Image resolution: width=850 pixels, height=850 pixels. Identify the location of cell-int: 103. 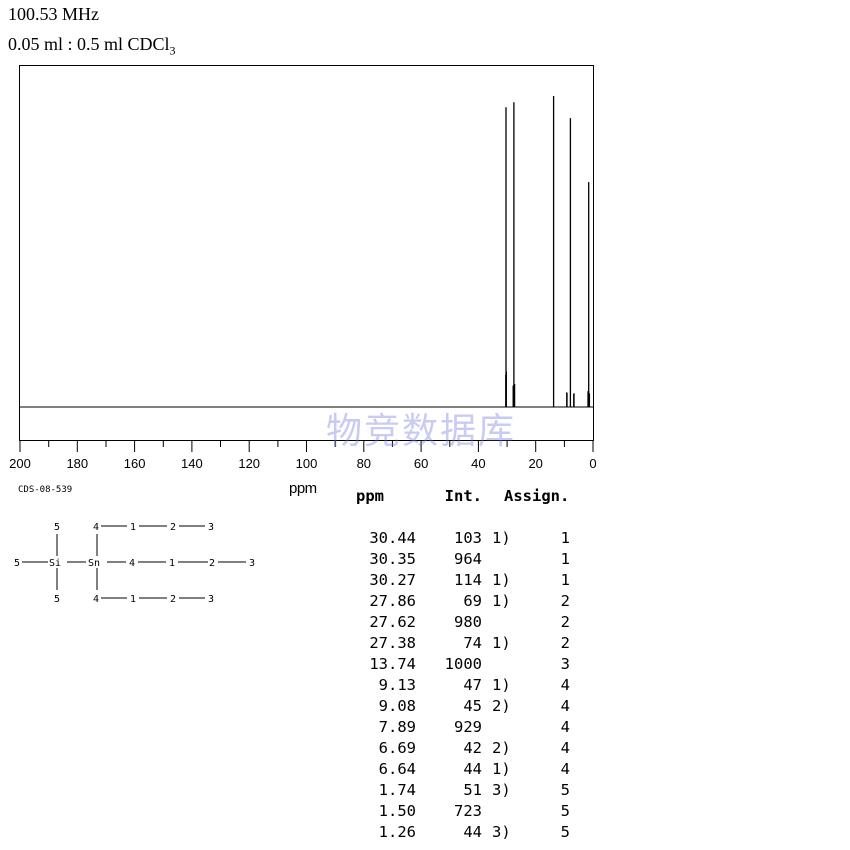
(468, 538).